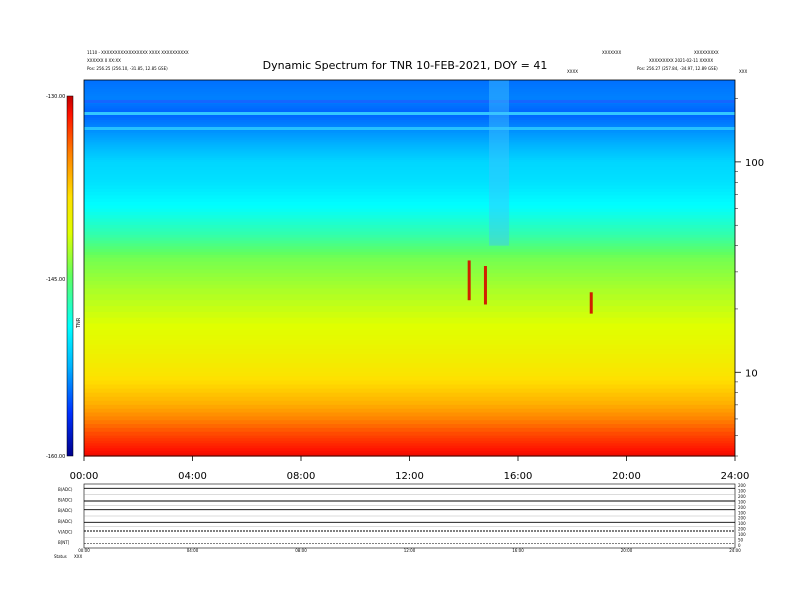  What do you see at coordinates (301, 550) in the screenshot?
I see `bottom-time-label: 08:00` at bounding box center [301, 550].